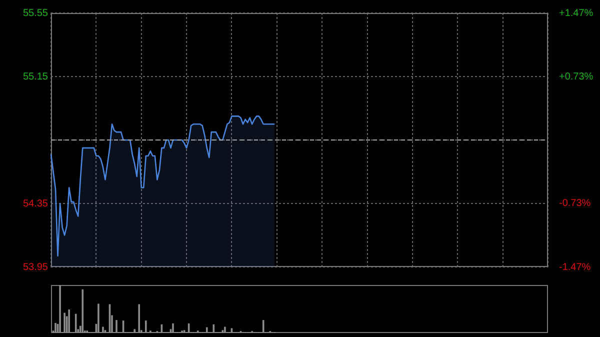  Describe the element at coordinates (576, 77) in the screenshot. I see `y2-tick-label: +0.73%` at that location.